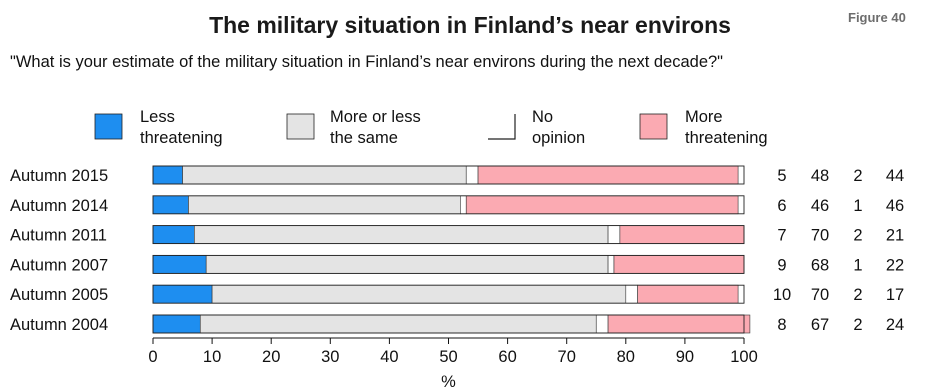 This screenshot has height=388, width=940. Describe the element at coordinates (271, 357) in the screenshot. I see `x-tick-label: 20` at that location.